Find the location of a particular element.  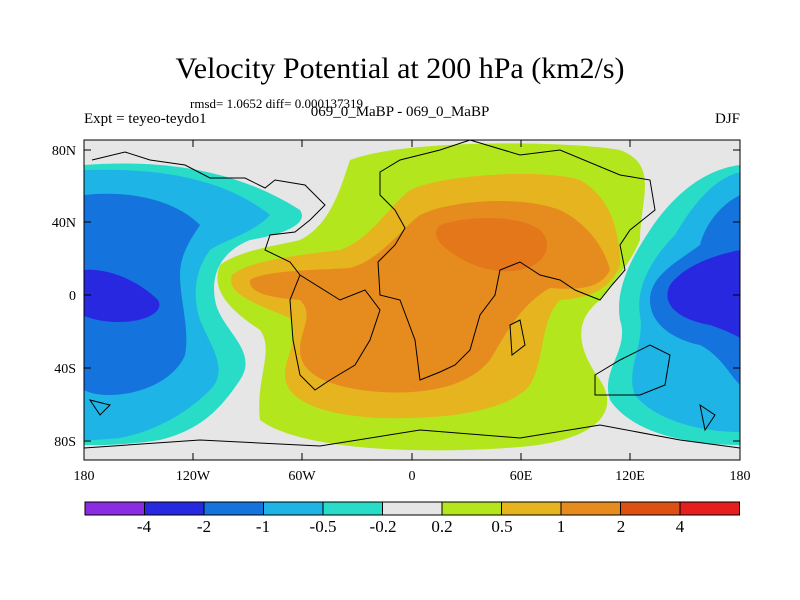

colorbar-label: 0.2 is located at coordinates (441, 526).